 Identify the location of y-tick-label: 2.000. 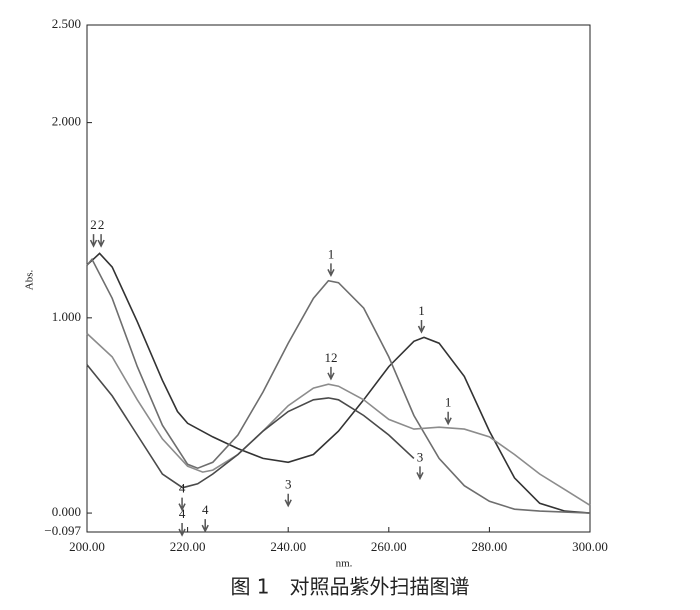
(66, 121).